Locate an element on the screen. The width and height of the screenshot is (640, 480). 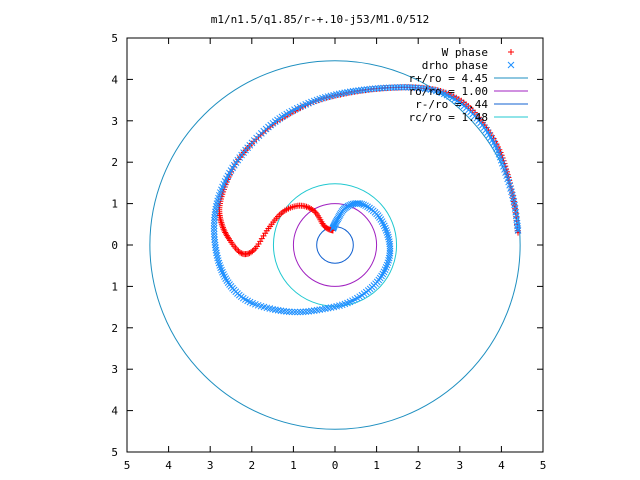
legend-label: W phase is located at coordinates (465, 52).